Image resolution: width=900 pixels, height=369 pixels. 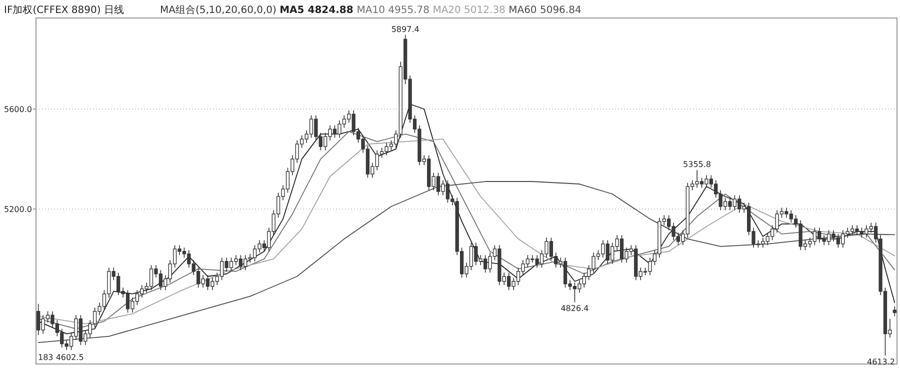 What do you see at coordinates (545, 10) in the screenshot?
I see `text: MA60 5096.84` at bounding box center [545, 10].